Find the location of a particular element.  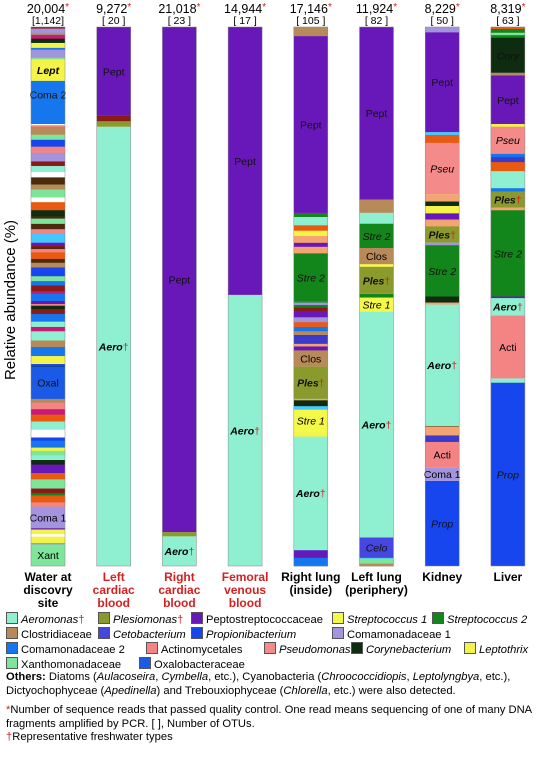

legend-label: Peptostreptococcaceae is located at coordinates (264, 620).